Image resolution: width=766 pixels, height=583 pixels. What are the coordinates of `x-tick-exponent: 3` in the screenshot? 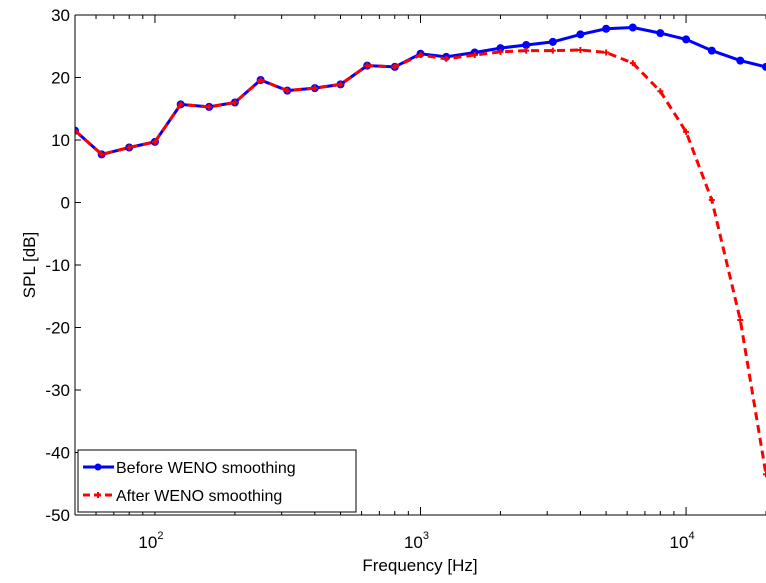 It's located at (426, 536).